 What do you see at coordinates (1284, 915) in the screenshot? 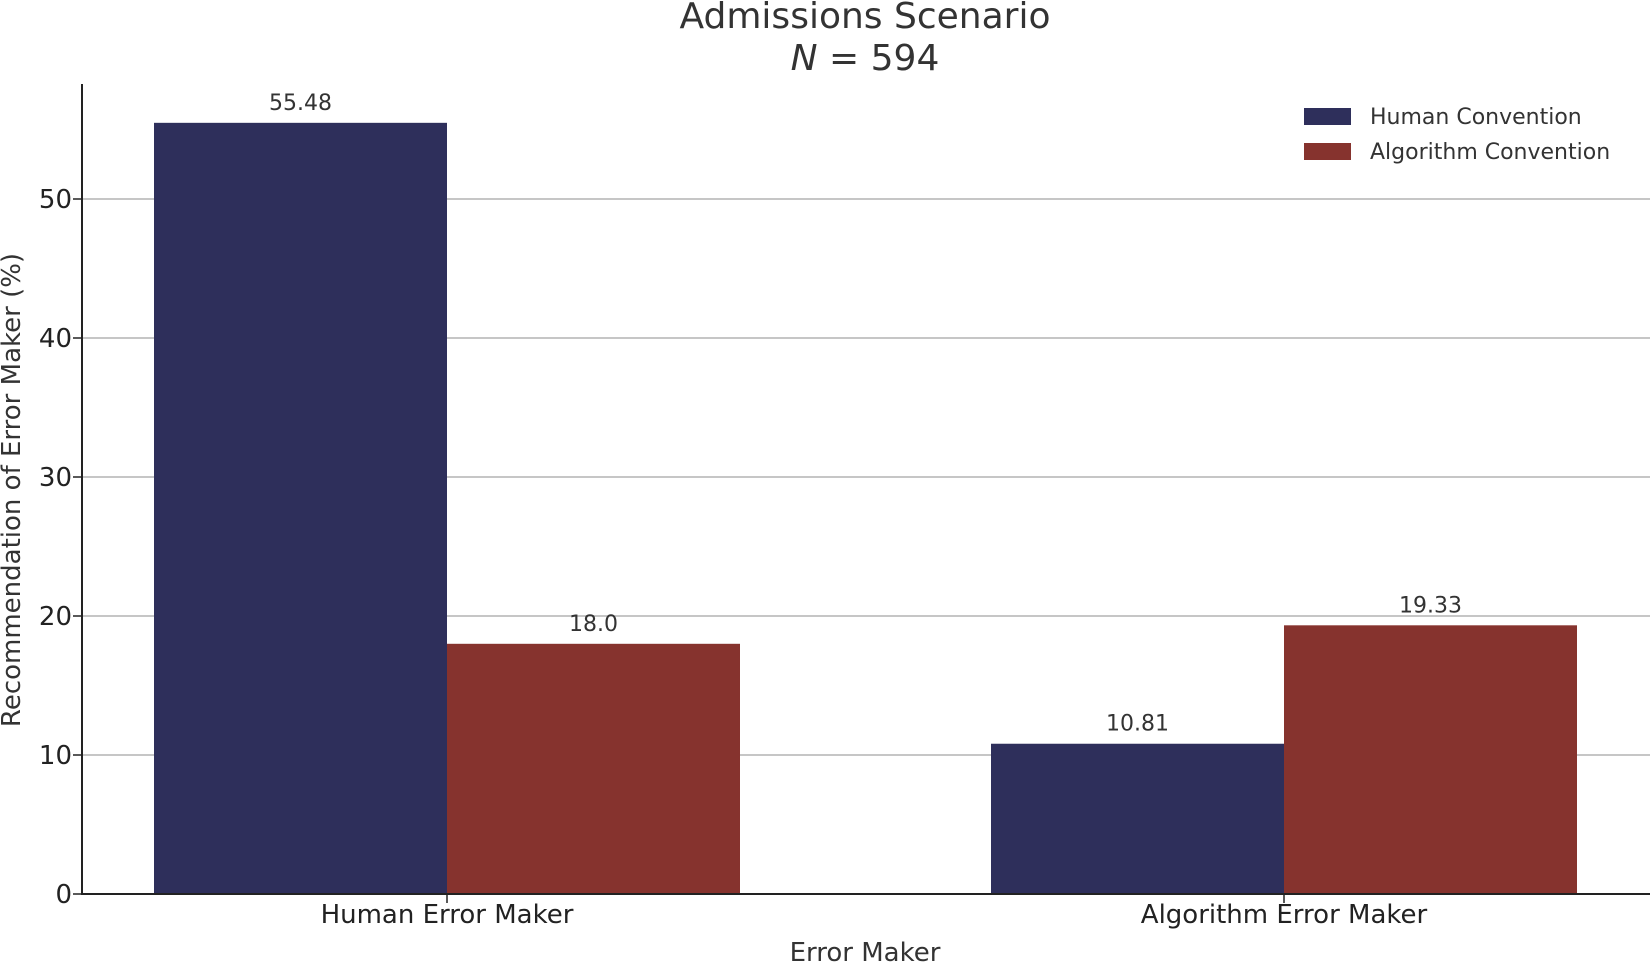
I see `x-tick-label: Algorithm Error Maker` at bounding box center [1284, 915].